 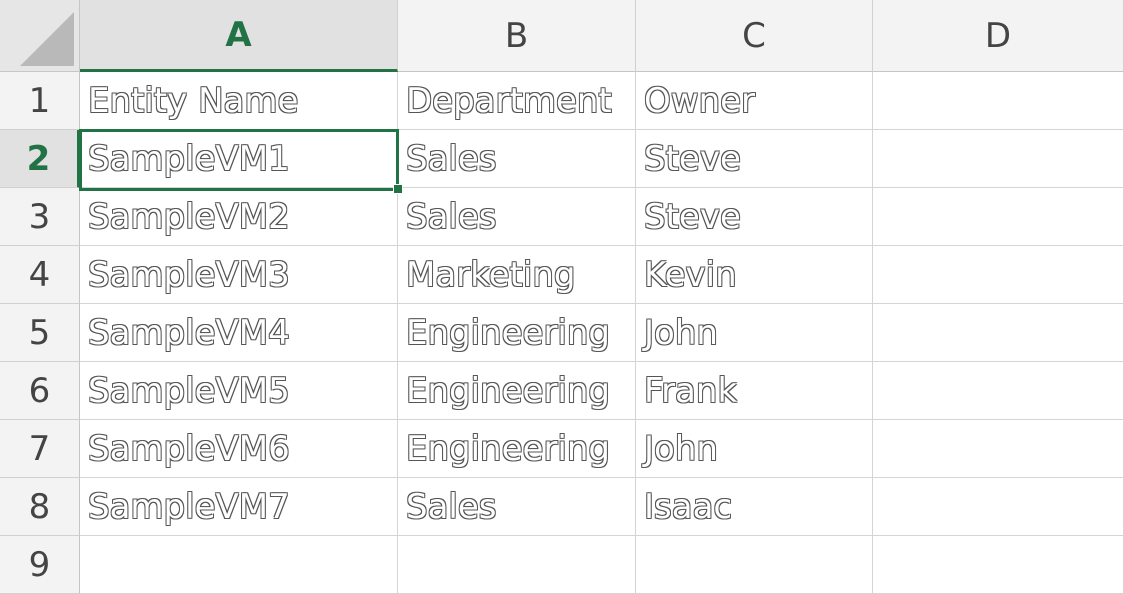 I want to click on column-header-a: A, so click(x=239, y=36).